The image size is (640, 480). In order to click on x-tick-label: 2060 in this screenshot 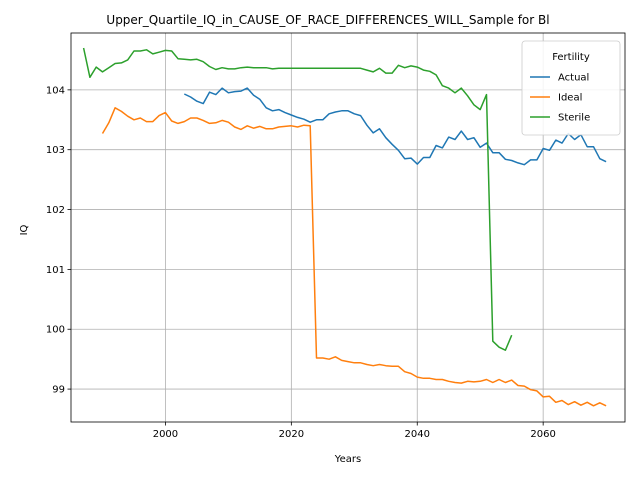, I will do `click(542, 434)`.